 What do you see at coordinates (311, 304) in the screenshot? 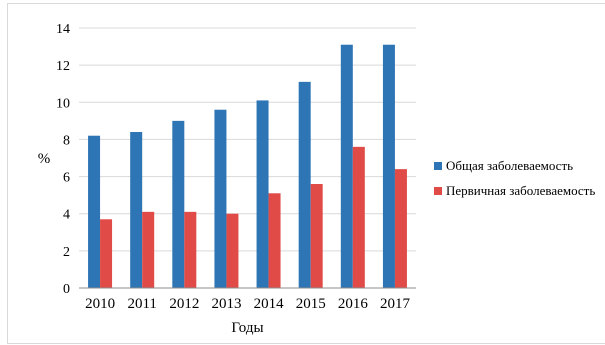
I see `x-tick-label: 2015` at bounding box center [311, 304].